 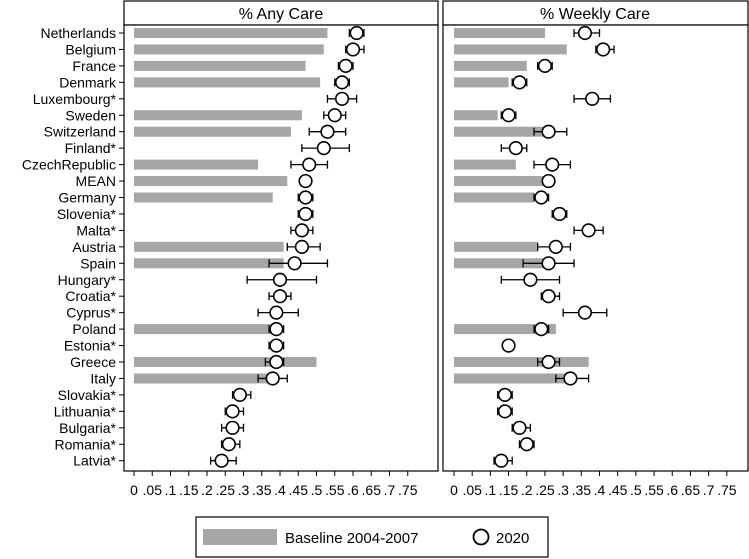 What do you see at coordinates (87, 395) in the screenshot?
I see `country-label: Slovakia*` at bounding box center [87, 395].